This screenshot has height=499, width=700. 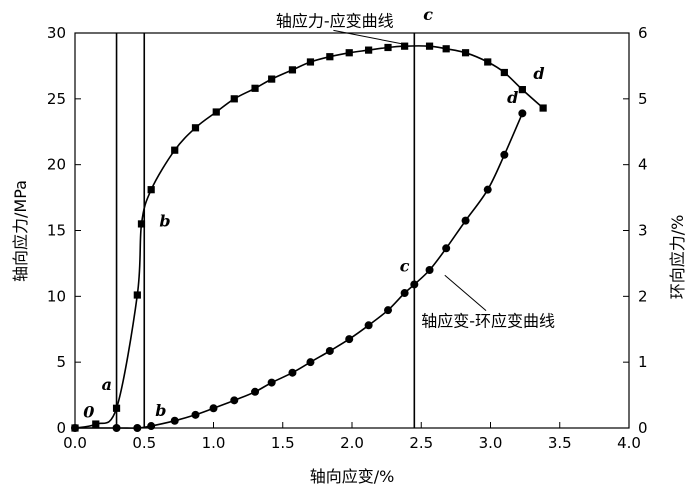 What do you see at coordinates (214, 443) in the screenshot?
I see `x-tick-label: 1.0` at bounding box center [214, 443].